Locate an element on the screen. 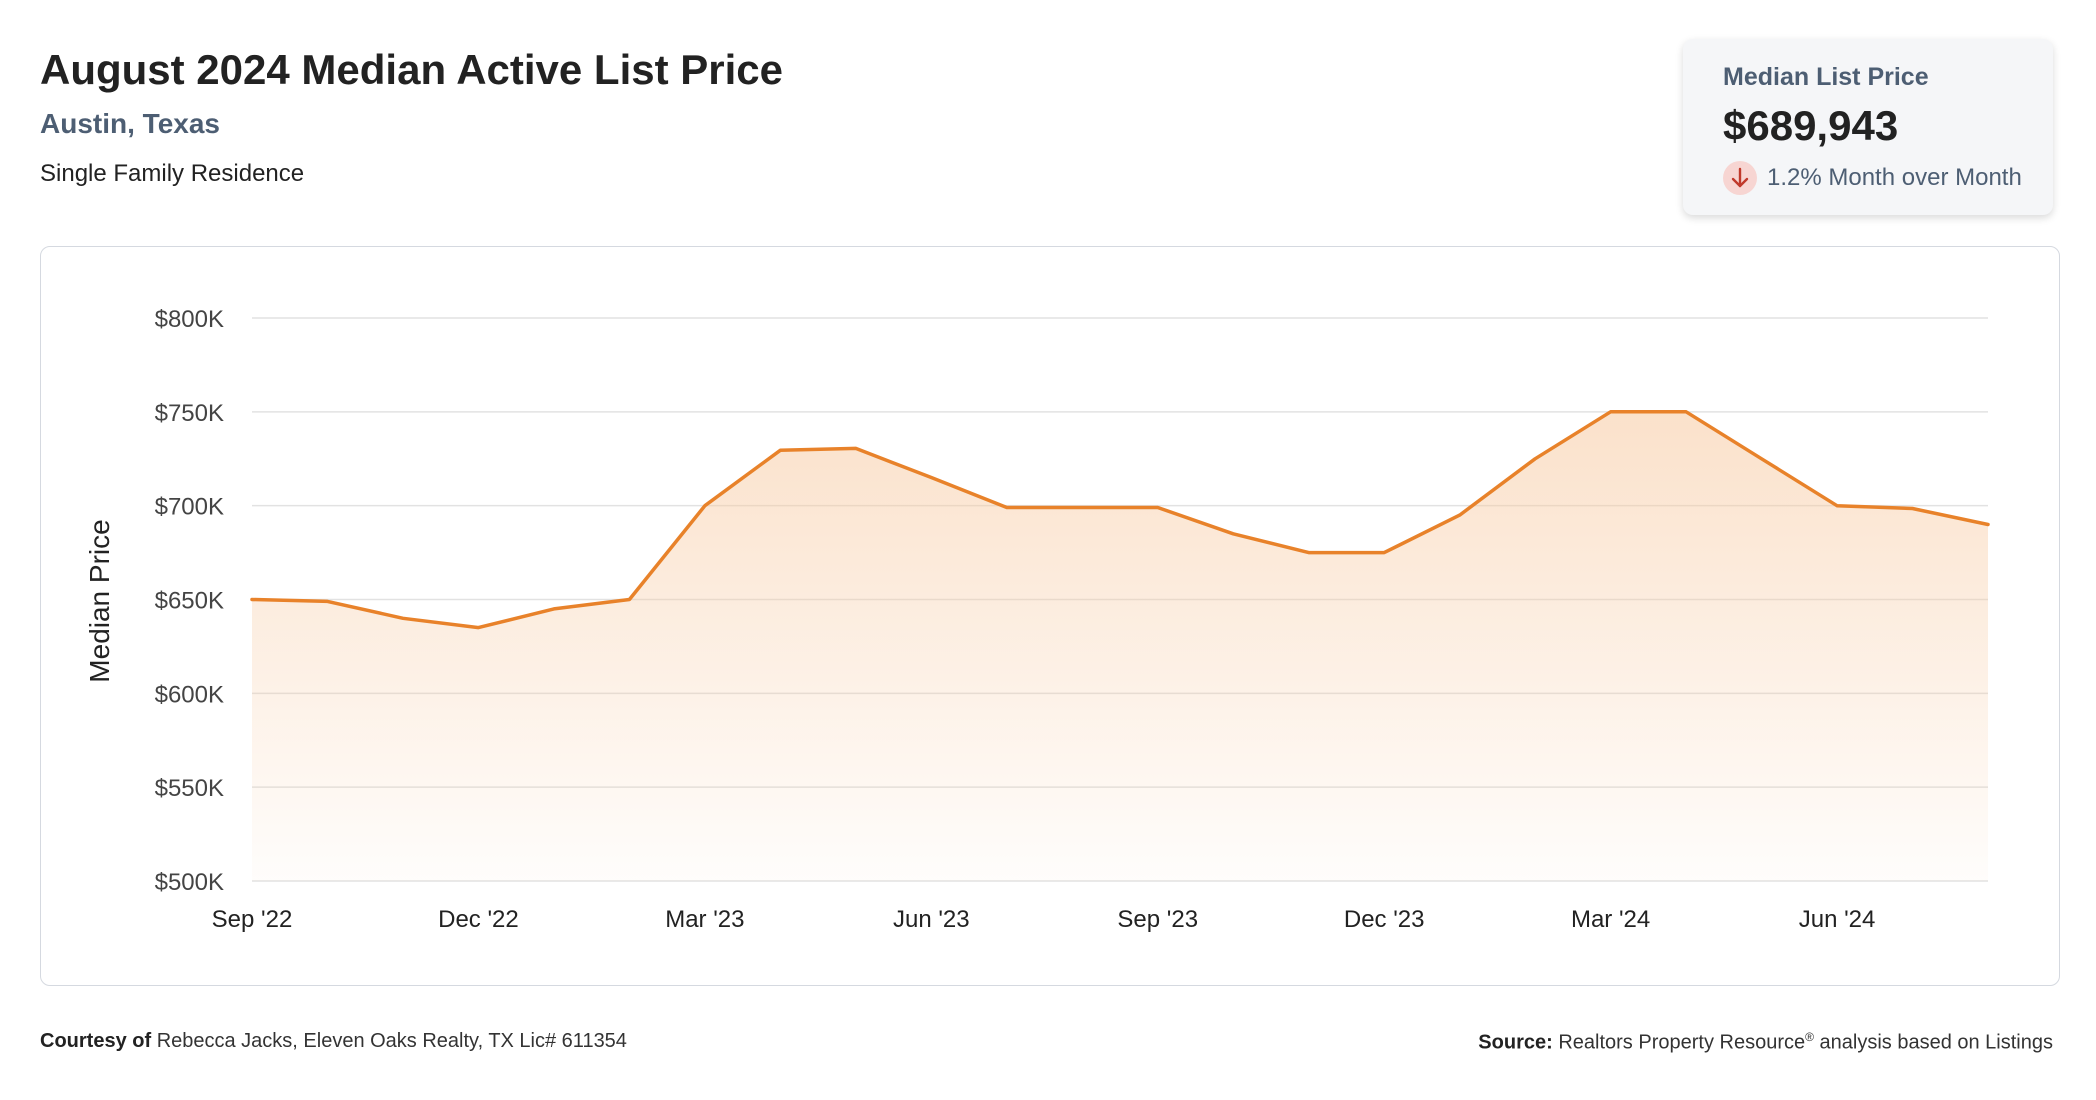  courtesy-label: Courtesy of is located at coordinates (96, 1041).